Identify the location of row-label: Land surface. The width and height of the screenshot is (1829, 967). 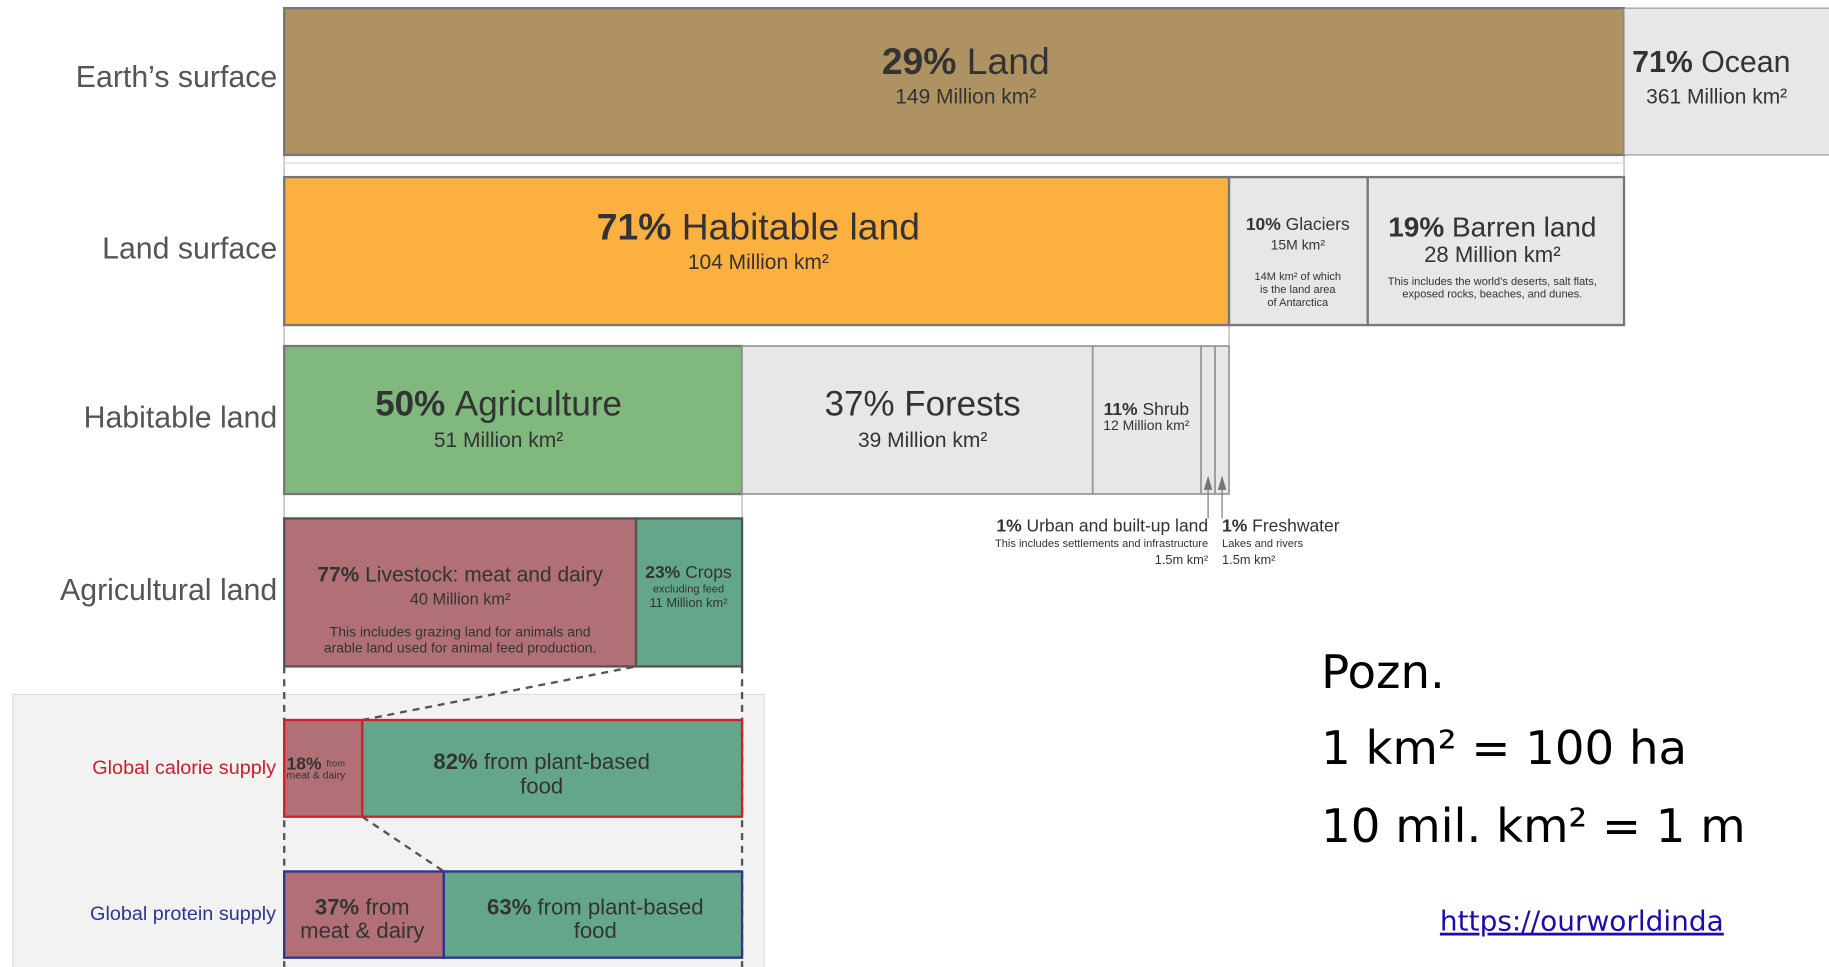
(189, 248).